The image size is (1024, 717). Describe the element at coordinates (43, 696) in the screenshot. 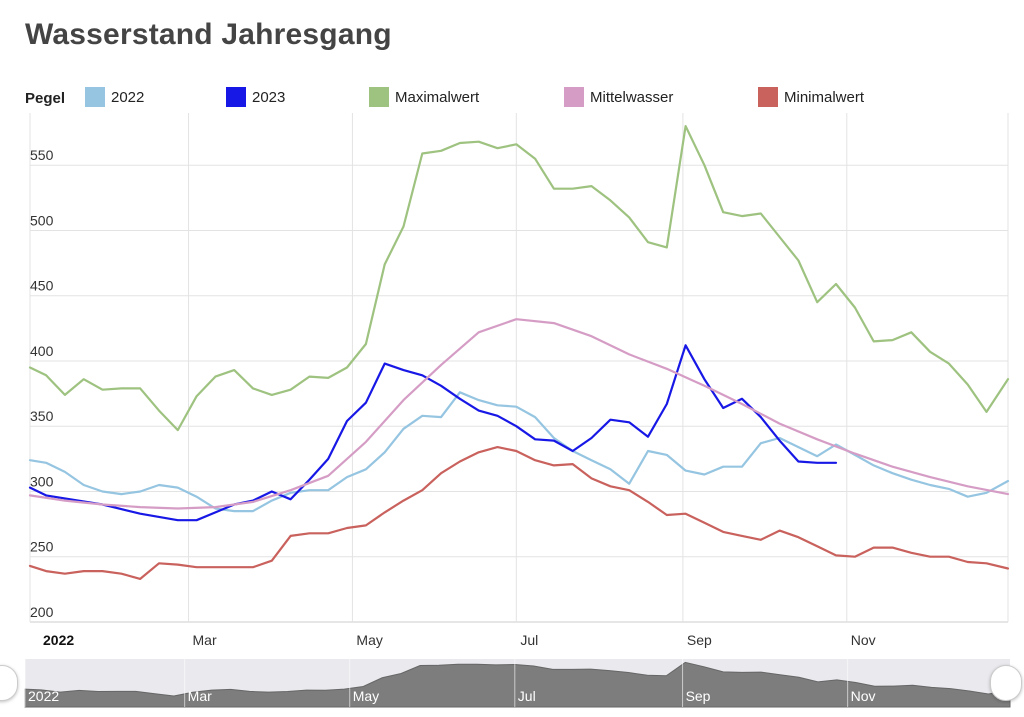

I see `navigator-tick-label: 2022` at that location.